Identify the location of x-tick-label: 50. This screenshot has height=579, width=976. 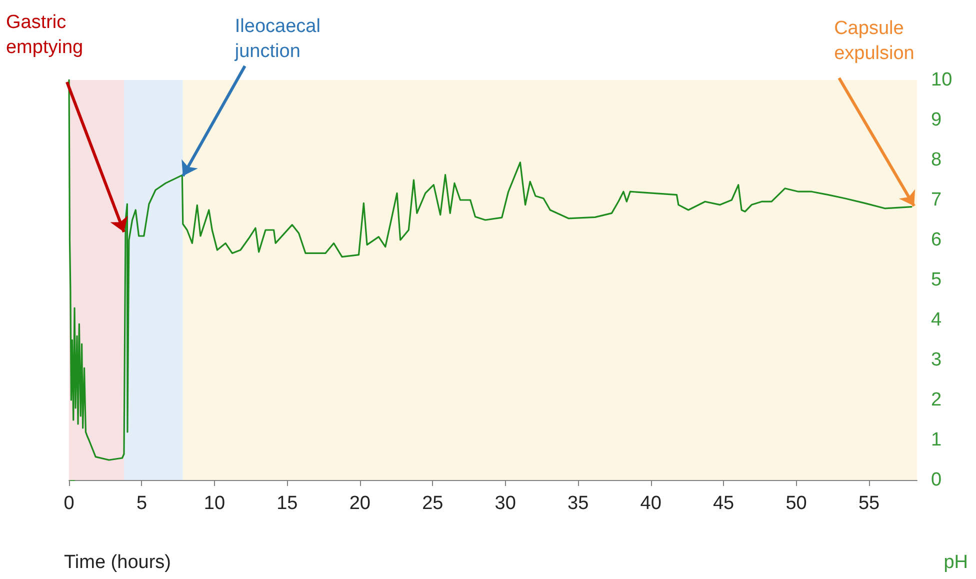
(796, 503).